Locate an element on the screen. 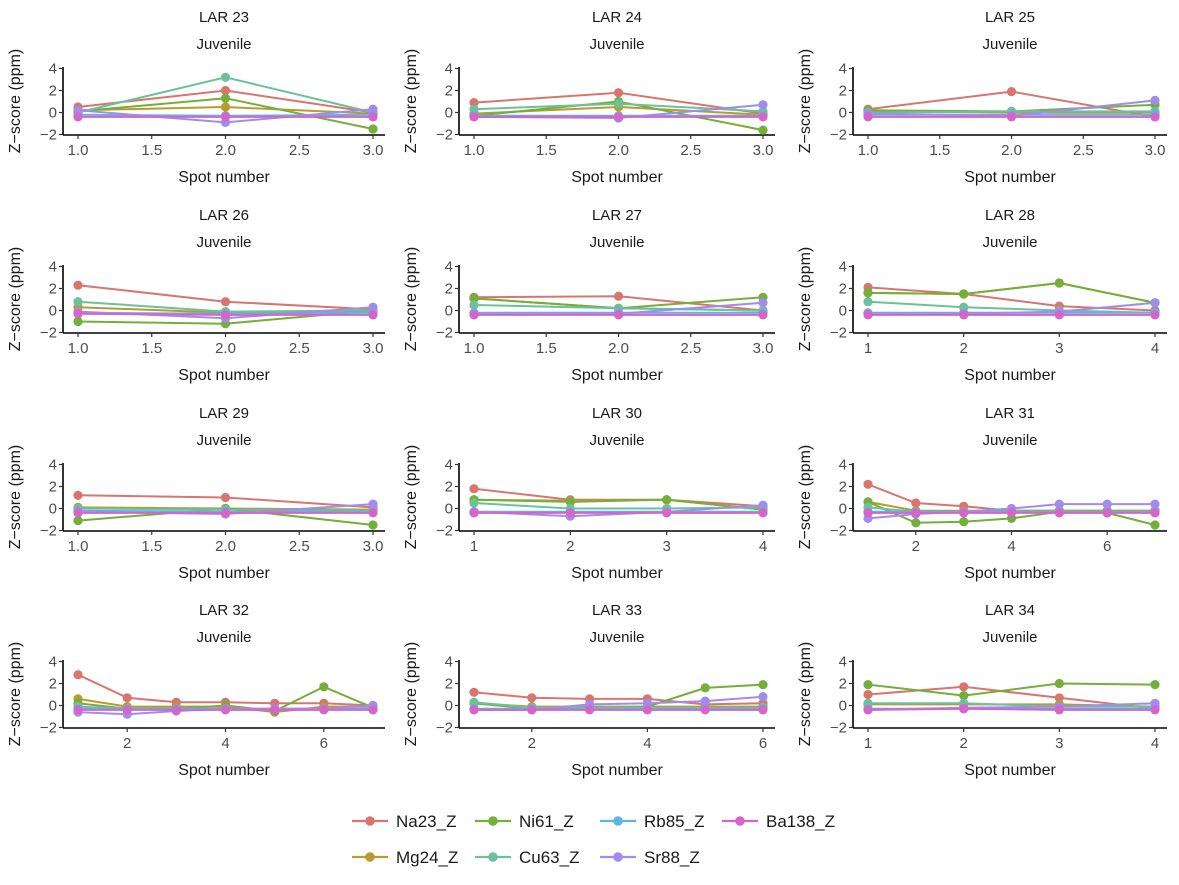  legend-item-mg24_z: Mg24_Z is located at coordinates (405, 857).